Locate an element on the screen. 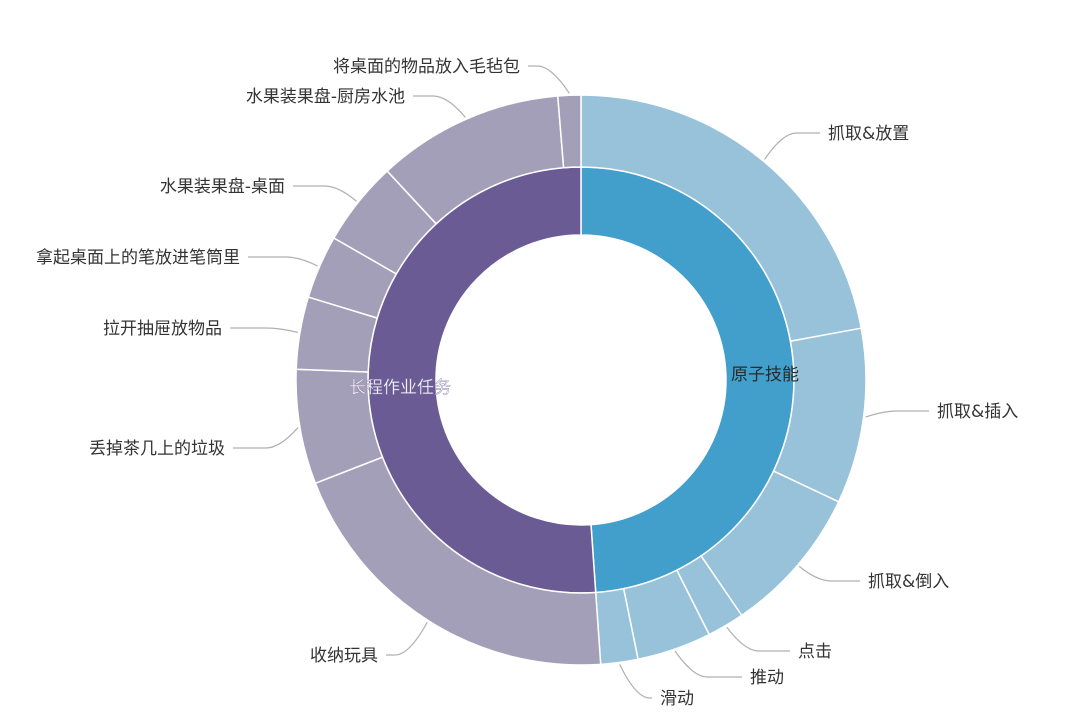 The height and width of the screenshot is (724, 1080). category-label: 长程作业任务 is located at coordinates (400, 388).